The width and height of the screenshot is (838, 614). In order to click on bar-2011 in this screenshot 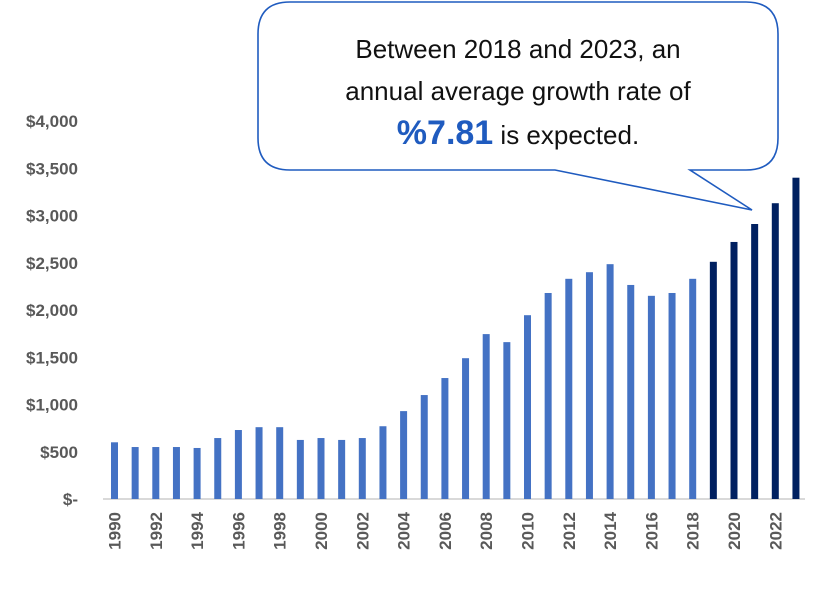, I will do `click(548, 395)`.